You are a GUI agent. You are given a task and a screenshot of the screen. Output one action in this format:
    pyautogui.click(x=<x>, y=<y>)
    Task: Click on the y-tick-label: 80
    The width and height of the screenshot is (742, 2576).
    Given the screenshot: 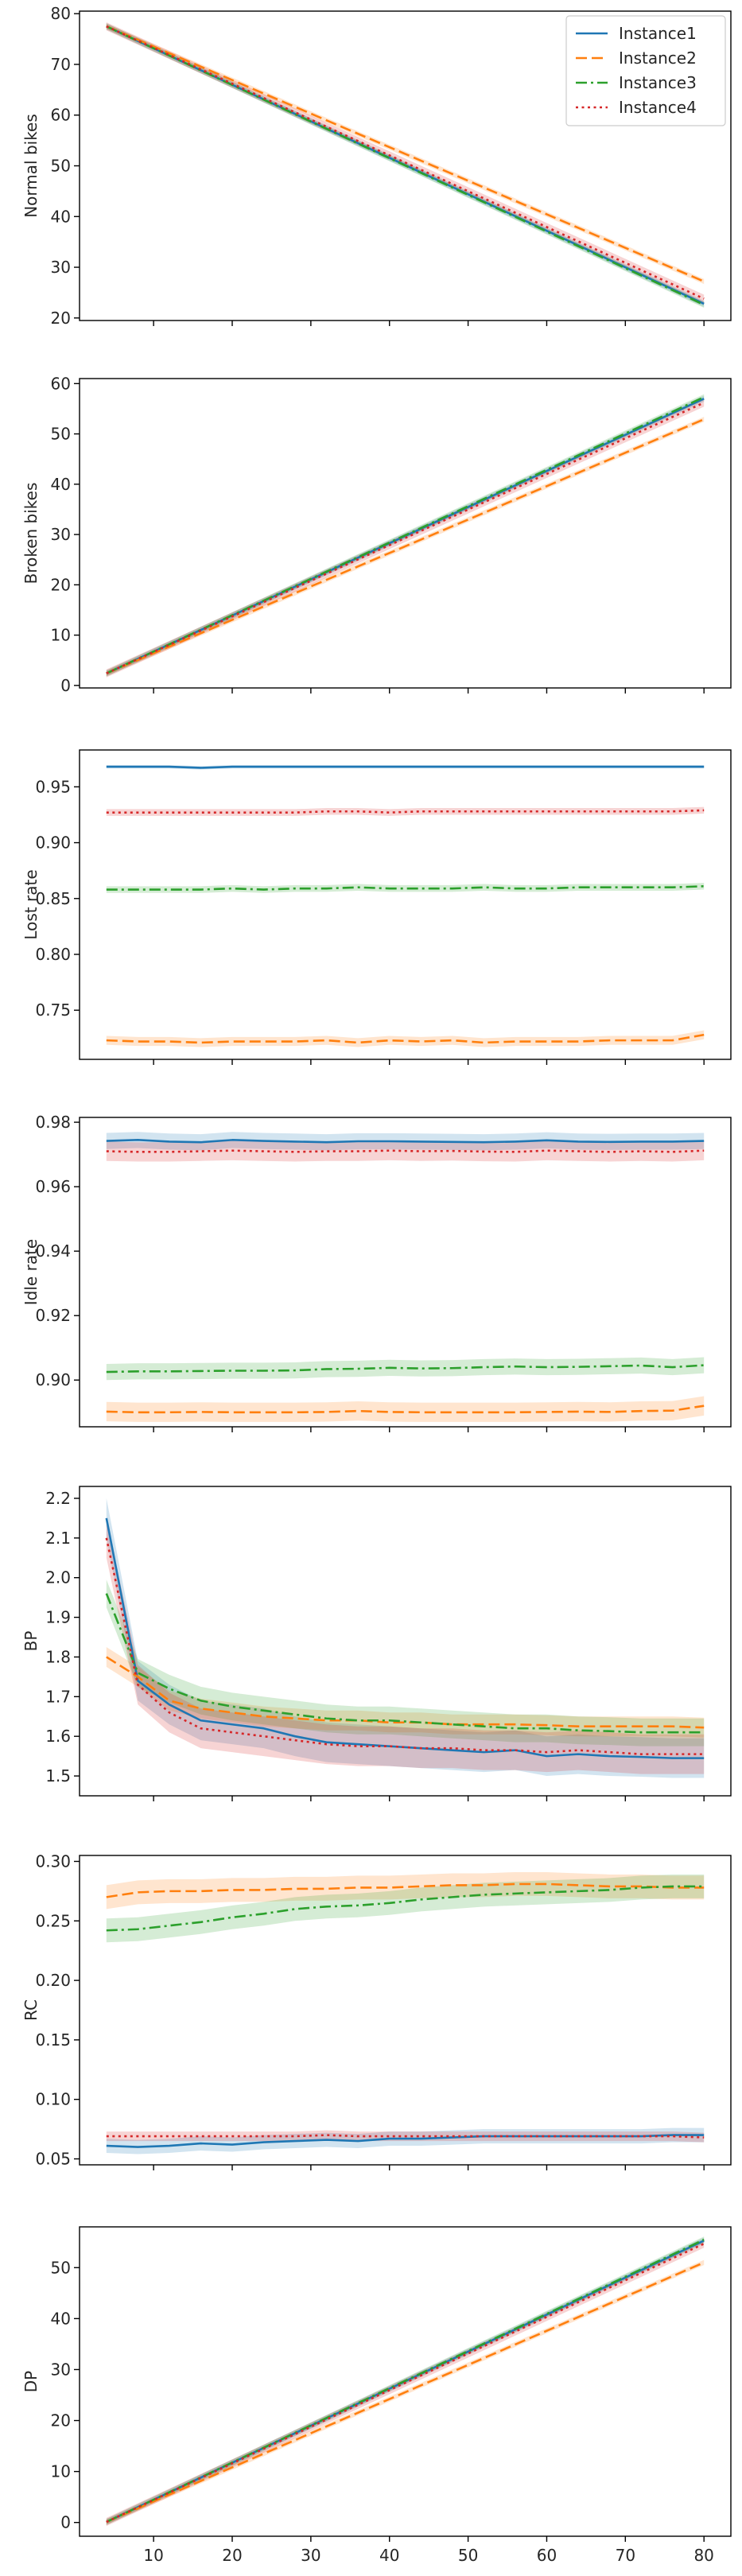 What is the action you would take?
    pyautogui.click(x=61, y=13)
    